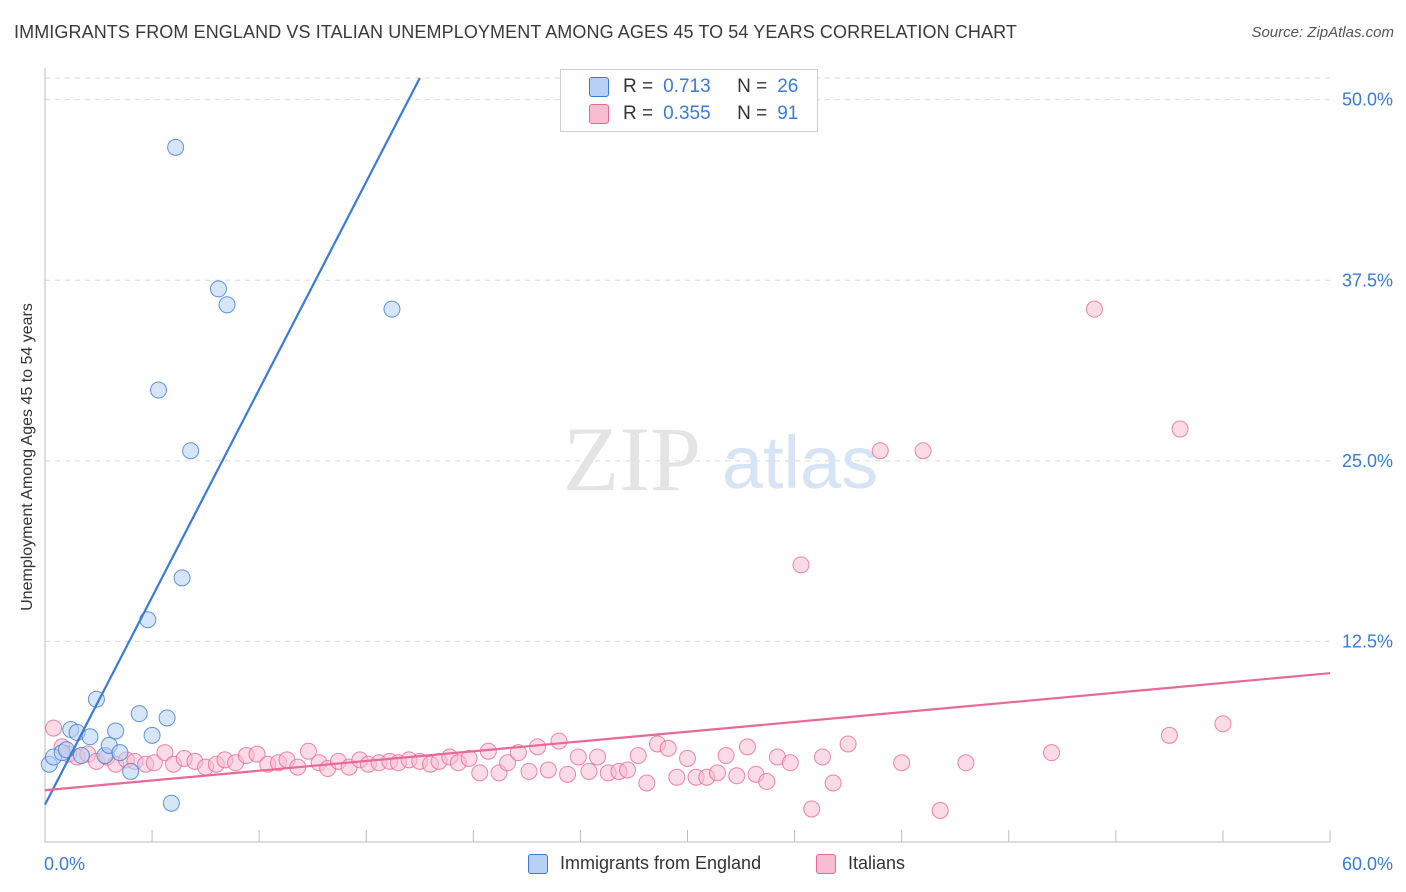  Describe the element at coordinates (1367, 864) in the screenshot. I see `x-tick-label: 60.0%` at that location.